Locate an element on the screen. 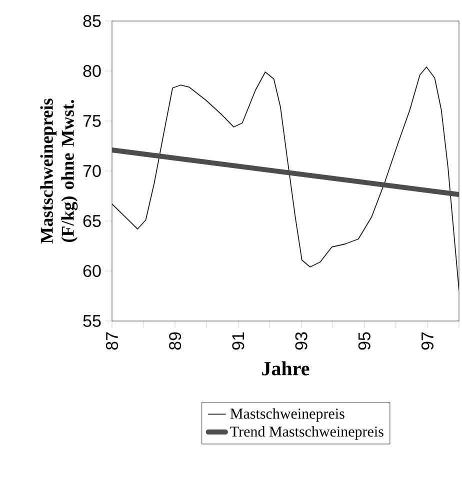  y-tick-label: 55 is located at coordinates (92, 321).